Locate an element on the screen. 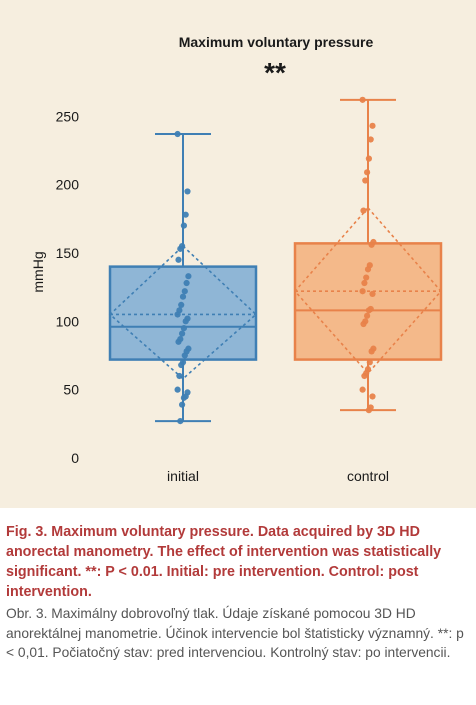 The width and height of the screenshot is (476, 705). box-initial is located at coordinates (183, 313).